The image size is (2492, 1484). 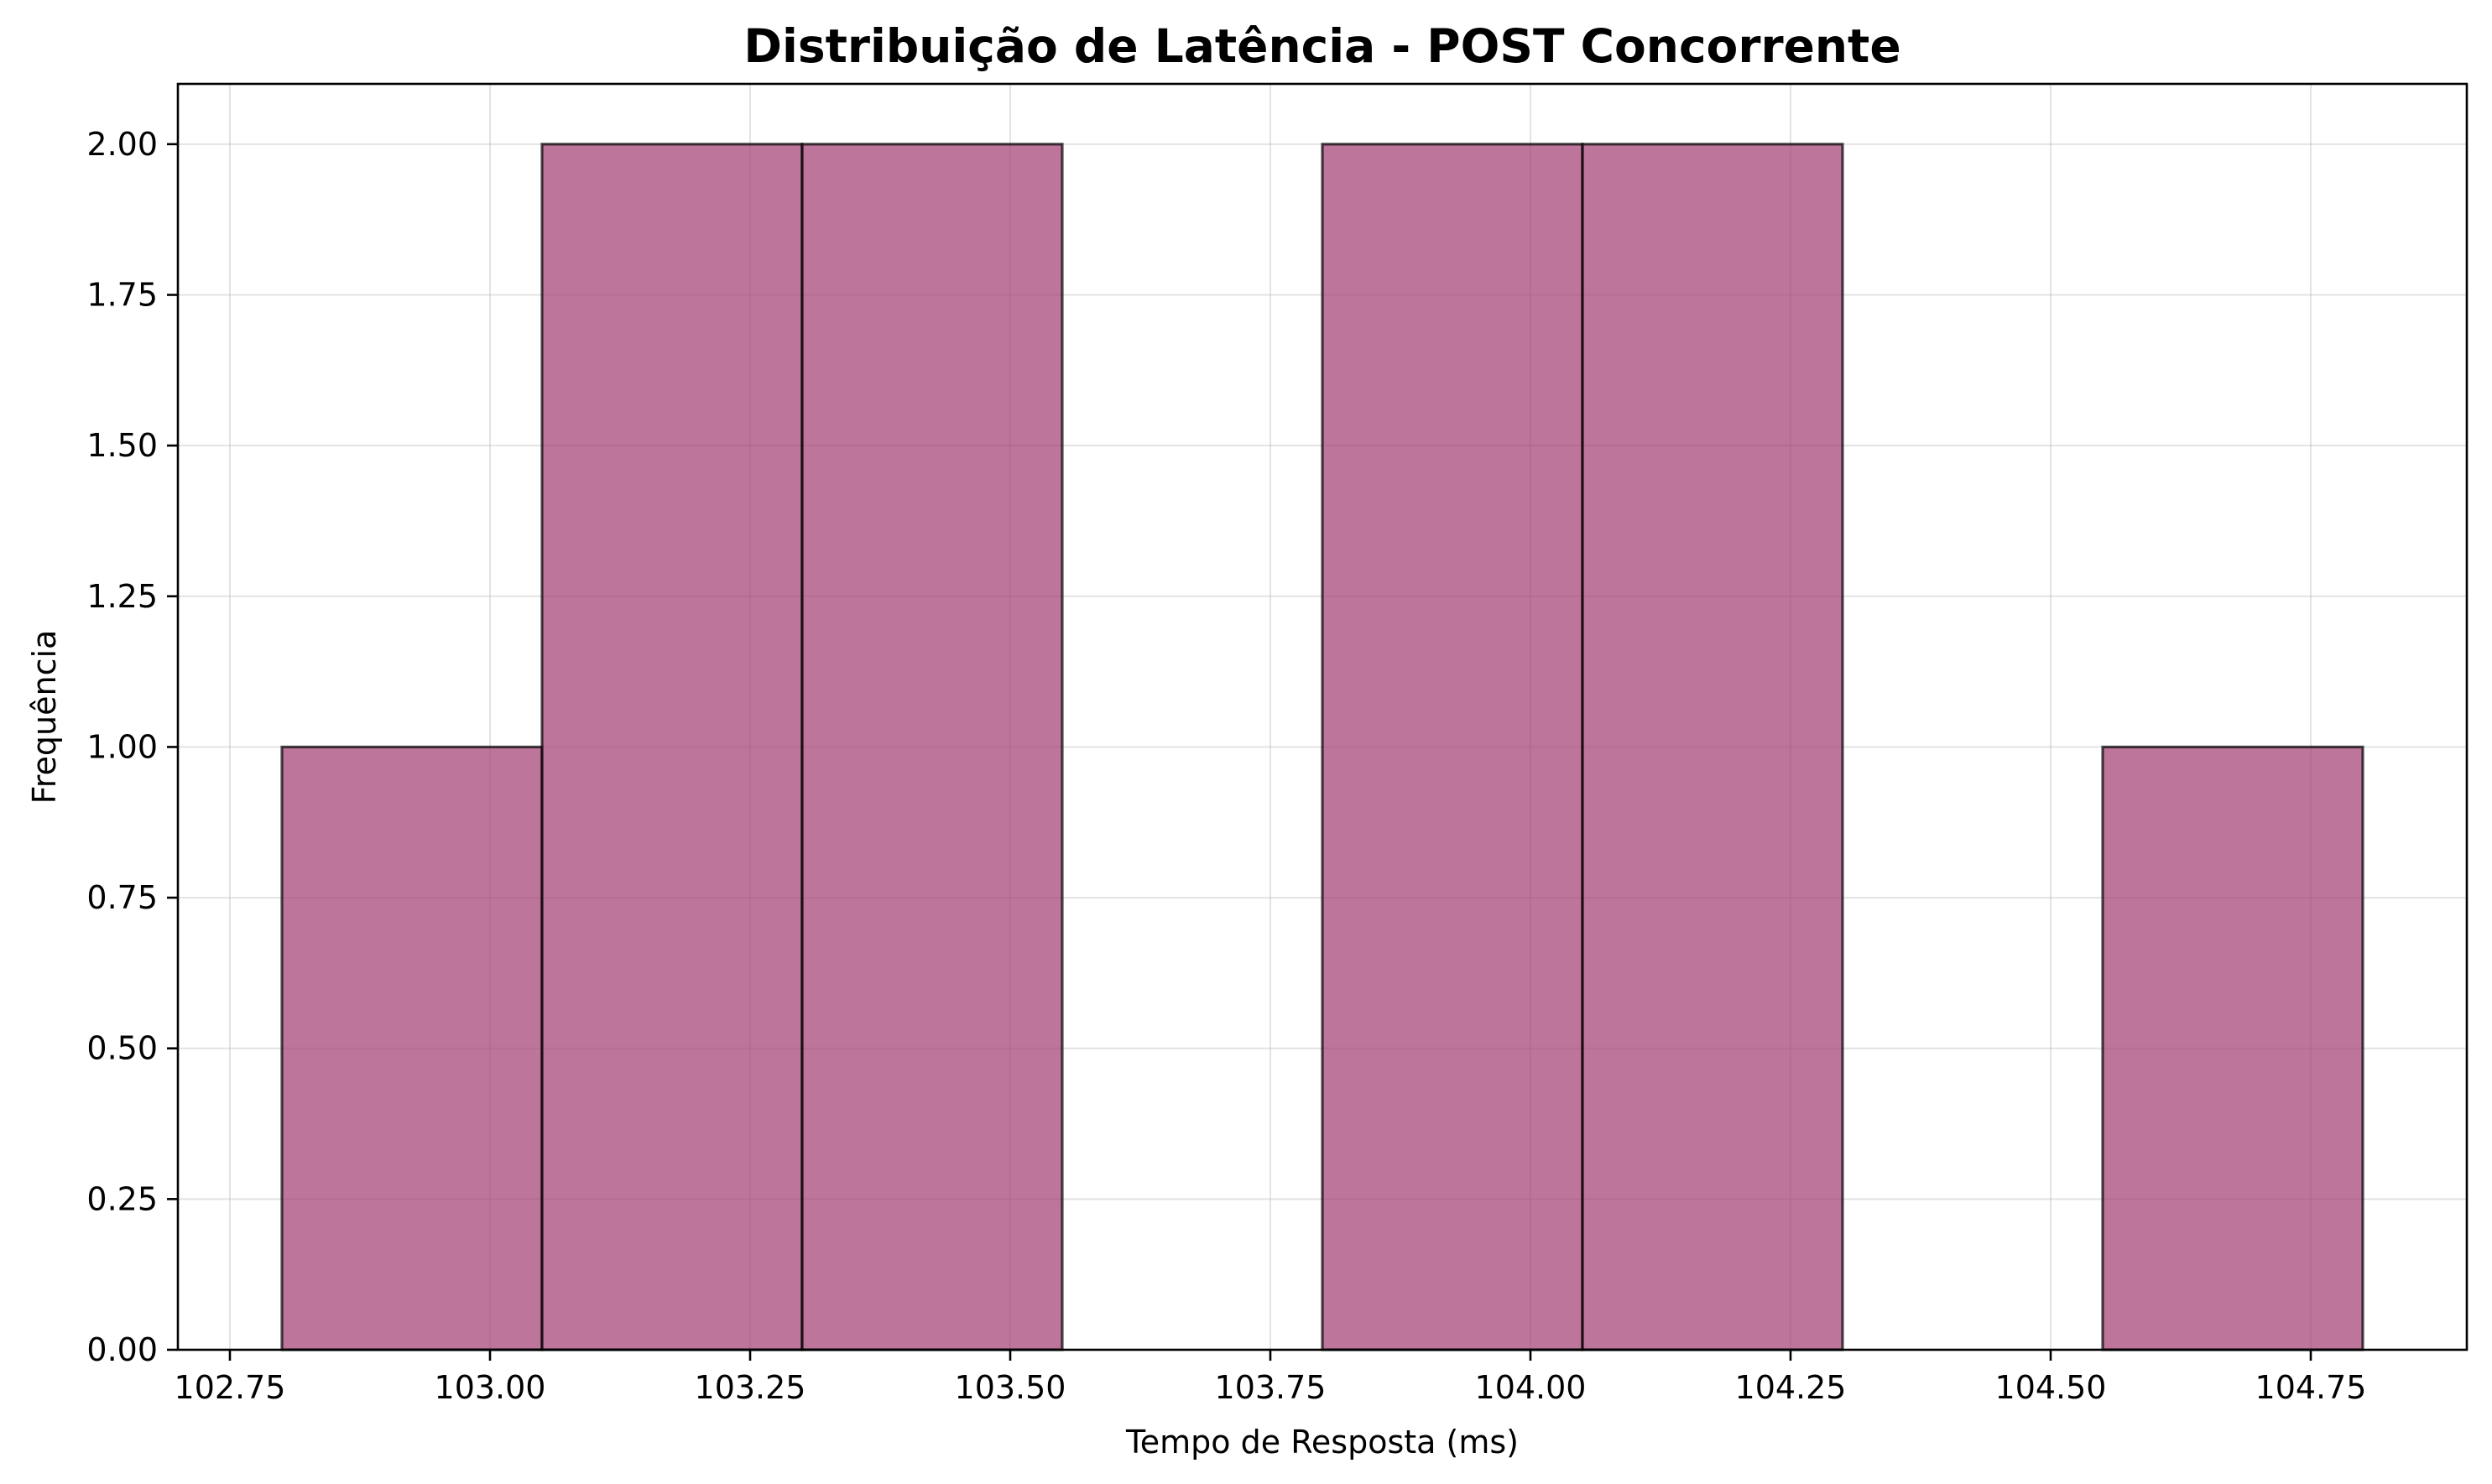 I want to click on y-tick-label: 0.75, so click(x=122, y=897).